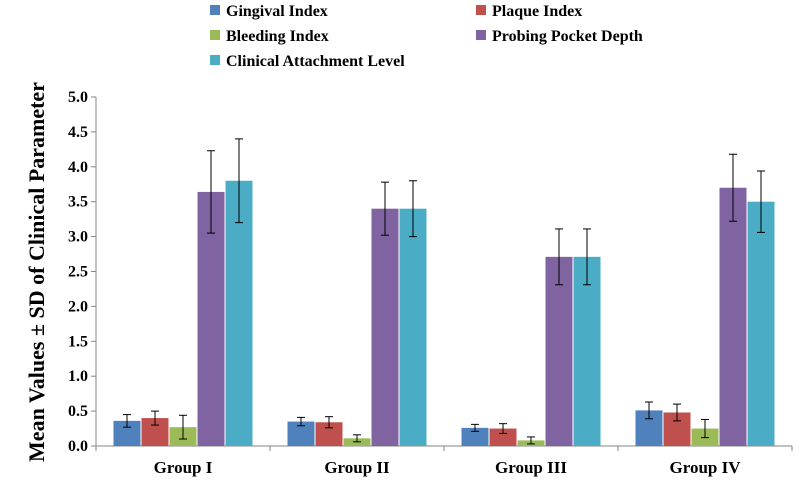 The width and height of the screenshot is (800, 489). Describe the element at coordinates (78, 237) in the screenshot. I see `y-tick-label: 3.0` at that location.